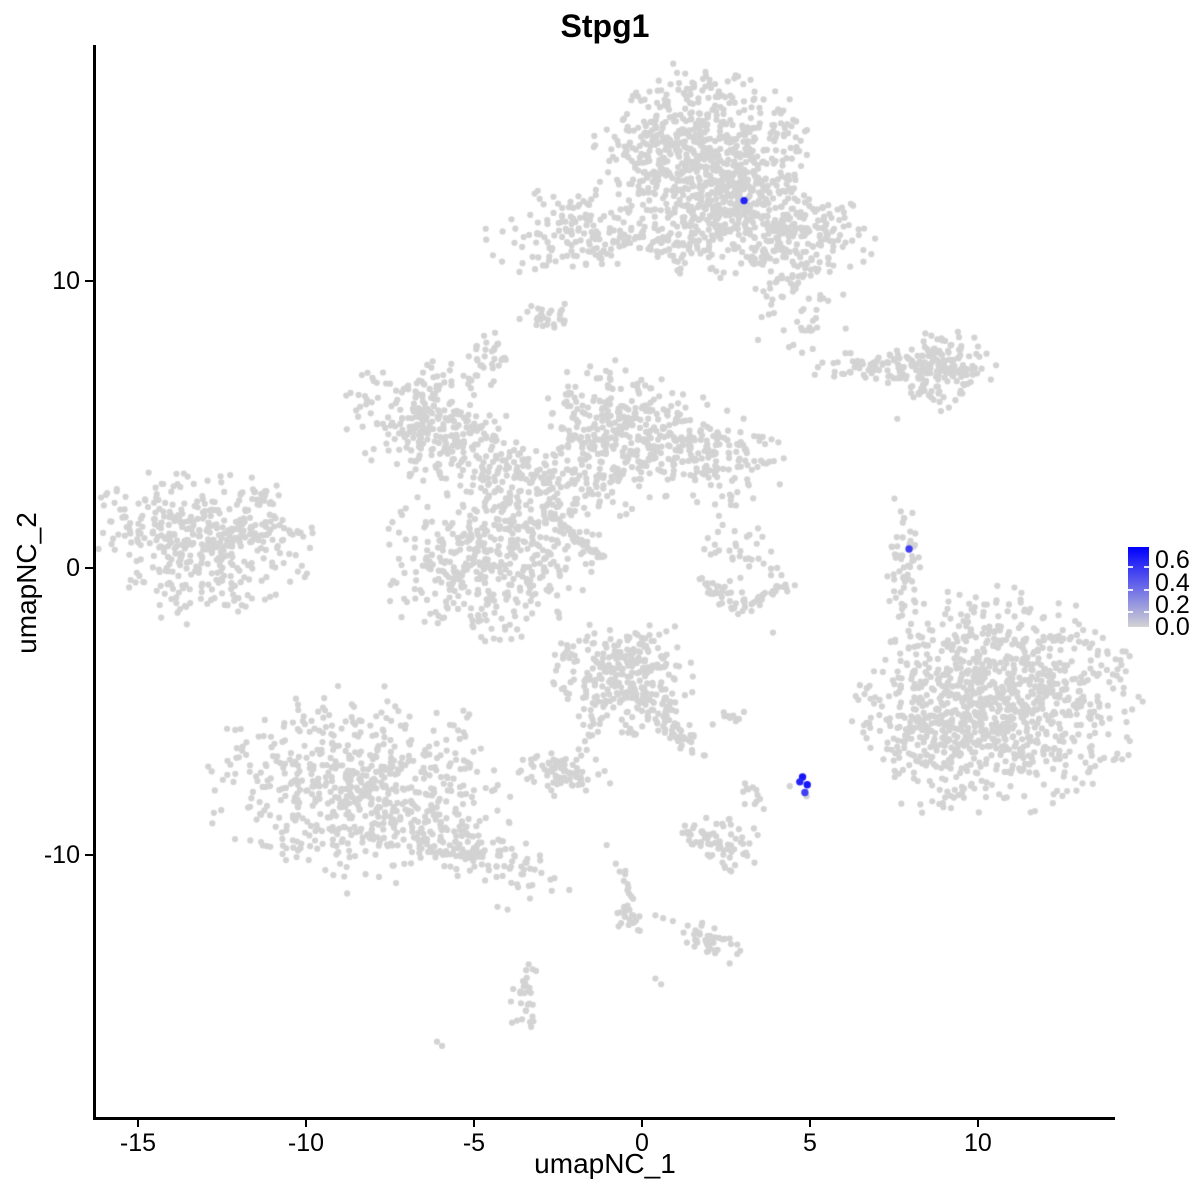 The width and height of the screenshot is (1200, 1200). I want to click on y-tick-label: -10, so click(61, 855).